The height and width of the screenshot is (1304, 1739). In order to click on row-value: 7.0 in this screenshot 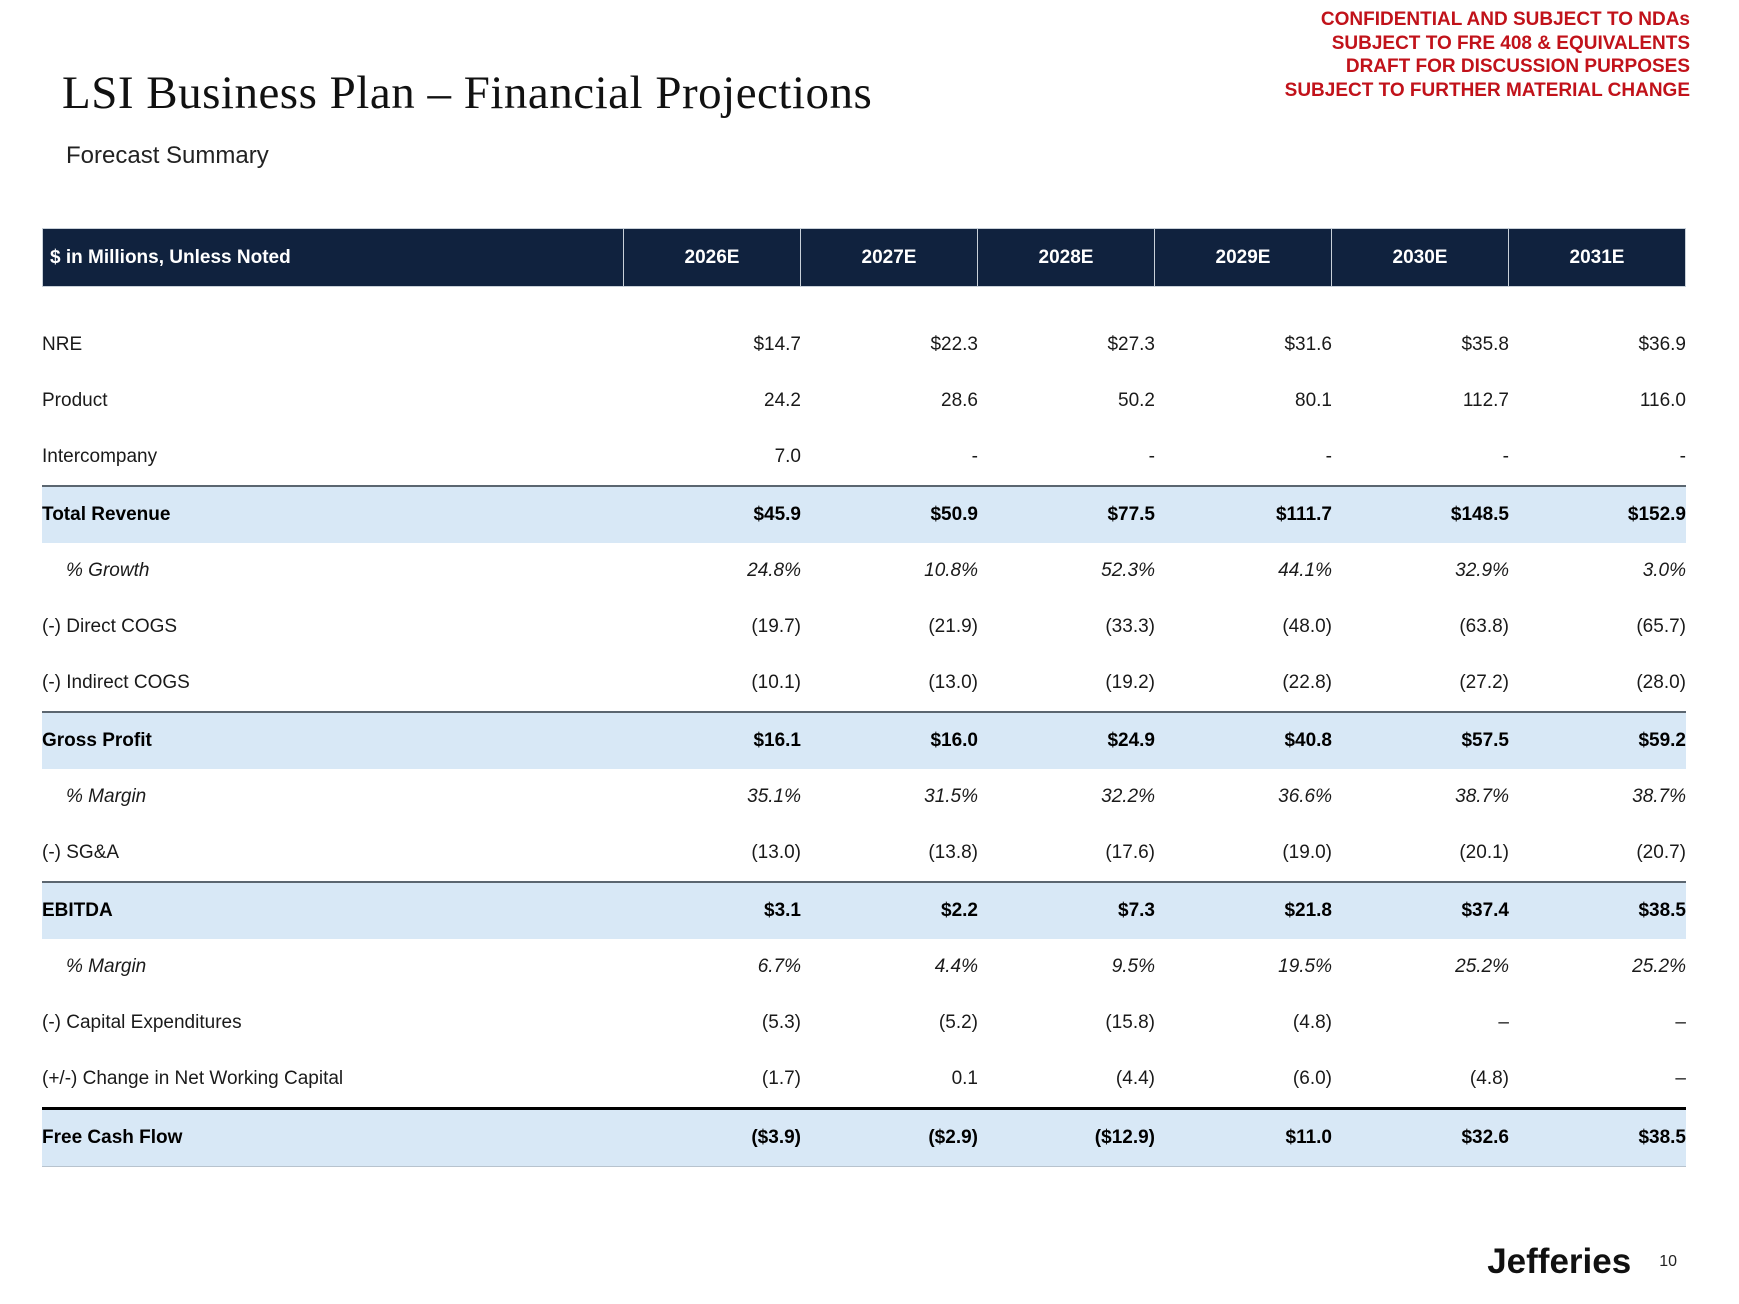, I will do `click(787, 456)`.